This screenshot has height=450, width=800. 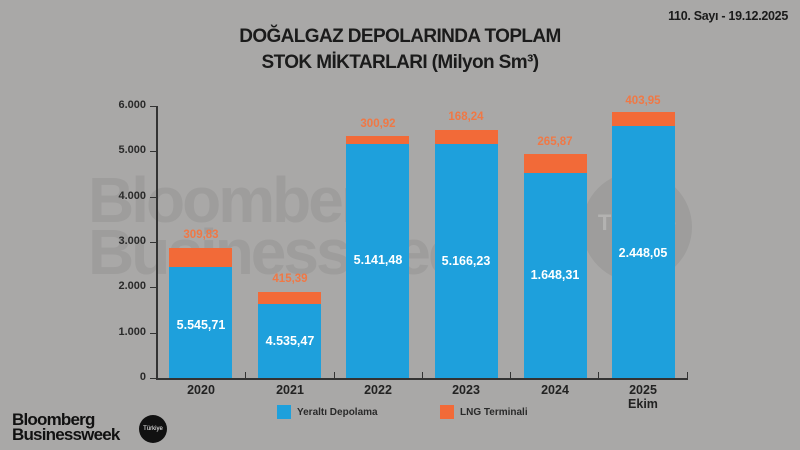 I want to click on y-tick-label: 6.000, so click(x=132, y=105).